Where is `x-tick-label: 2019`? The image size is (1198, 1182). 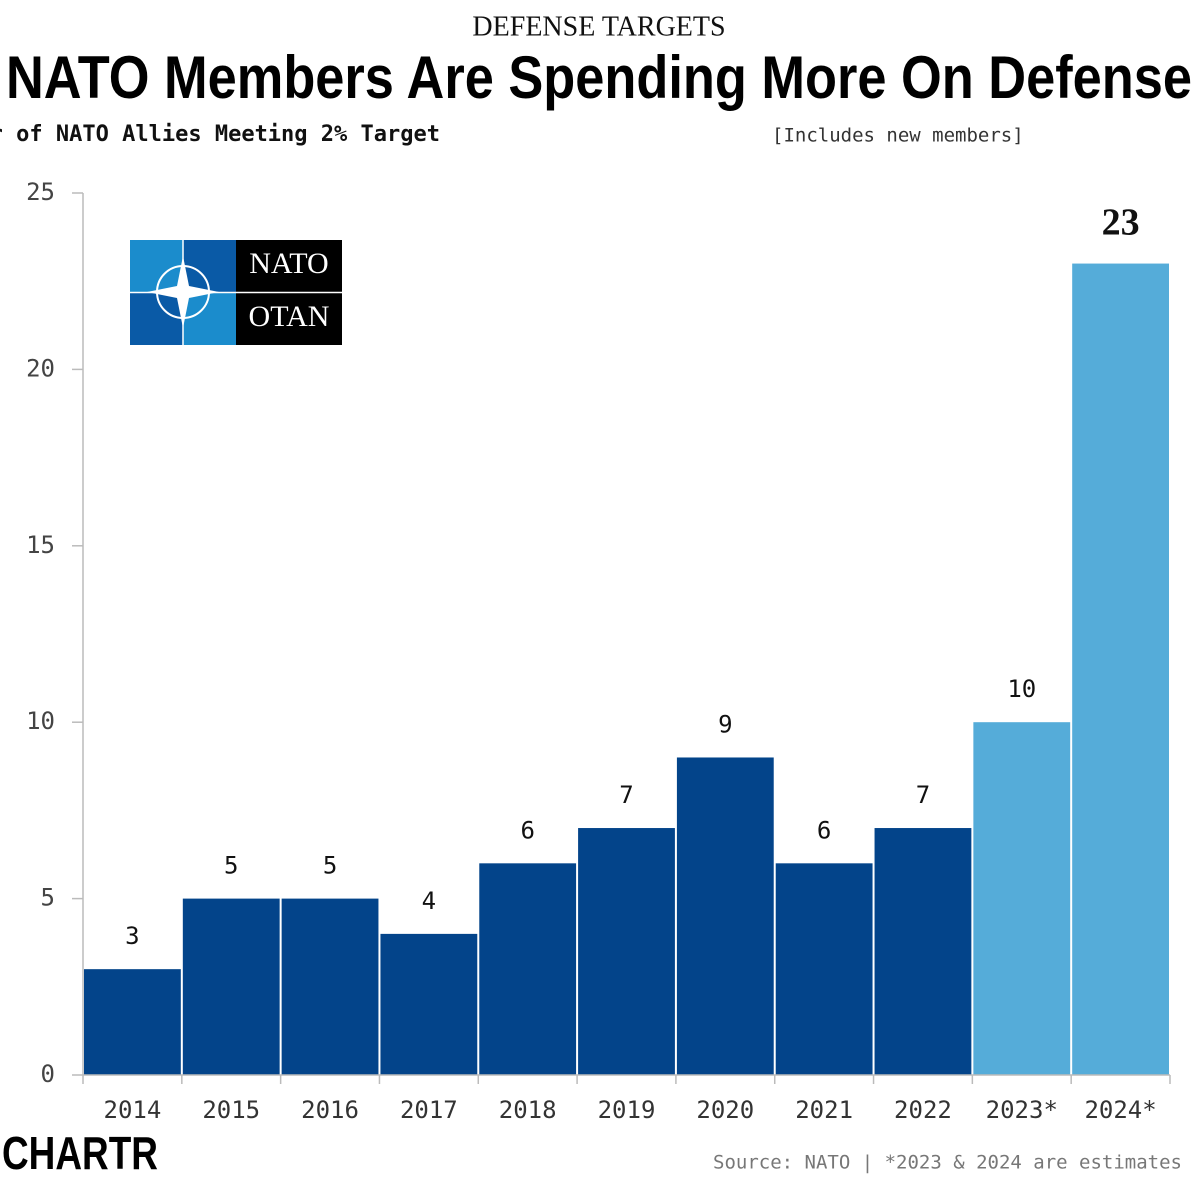
x-tick-label: 2019 is located at coordinates (627, 1110).